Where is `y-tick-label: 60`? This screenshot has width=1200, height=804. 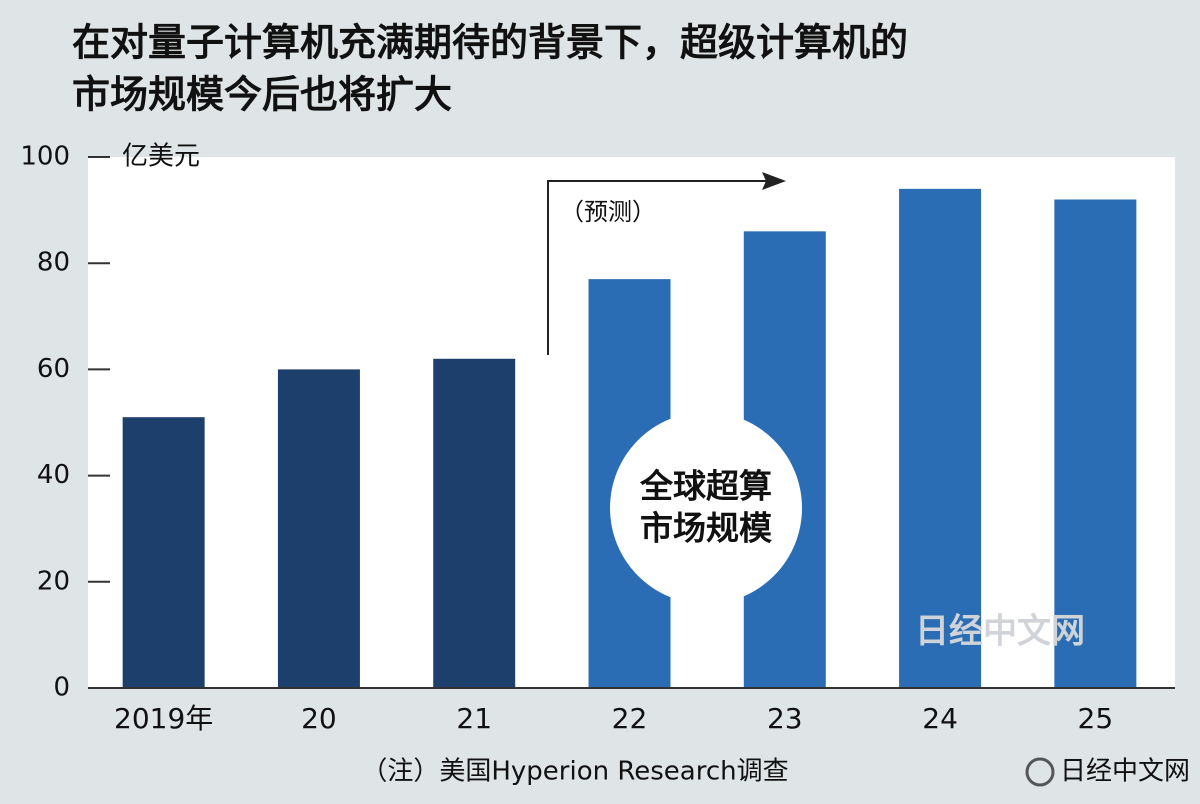 y-tick-label: 60 is located at coordinates (53, 369).